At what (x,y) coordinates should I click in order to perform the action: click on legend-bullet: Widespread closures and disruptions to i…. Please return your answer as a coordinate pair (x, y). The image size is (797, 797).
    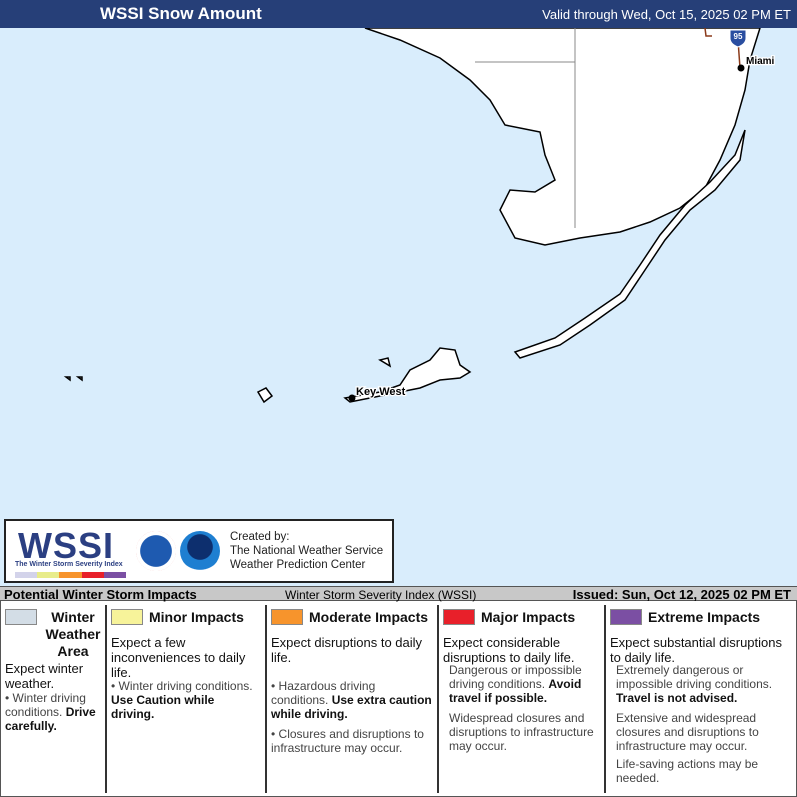
    Looking at the image, I should click on (521, 732).